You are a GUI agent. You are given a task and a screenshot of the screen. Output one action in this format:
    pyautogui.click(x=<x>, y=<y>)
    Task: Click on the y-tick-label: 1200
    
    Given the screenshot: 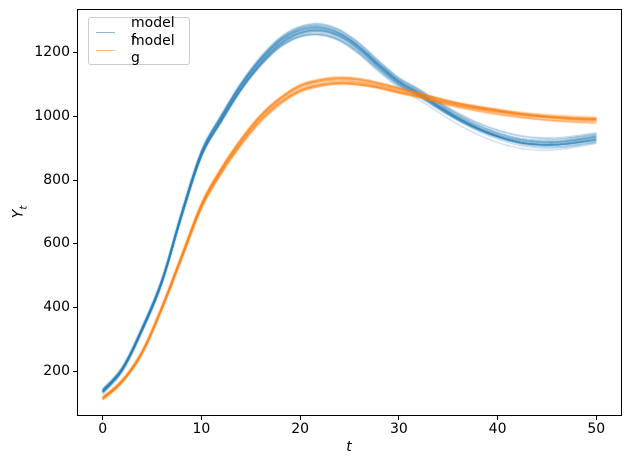 What is the action you would take?
    pyautogui.click(x=52, y=52)
    